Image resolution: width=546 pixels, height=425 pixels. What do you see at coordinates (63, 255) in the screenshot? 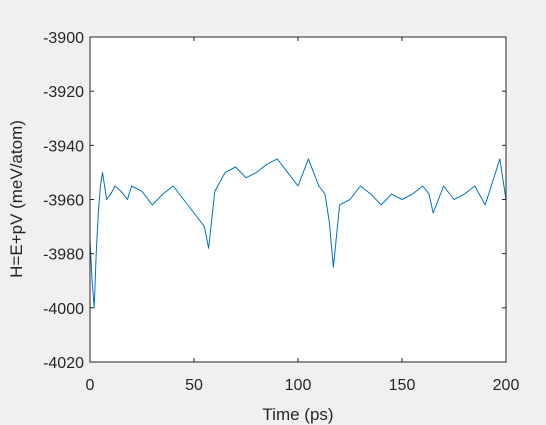
I see `y-tick-label: -3980` at bounding box center [63, 255].